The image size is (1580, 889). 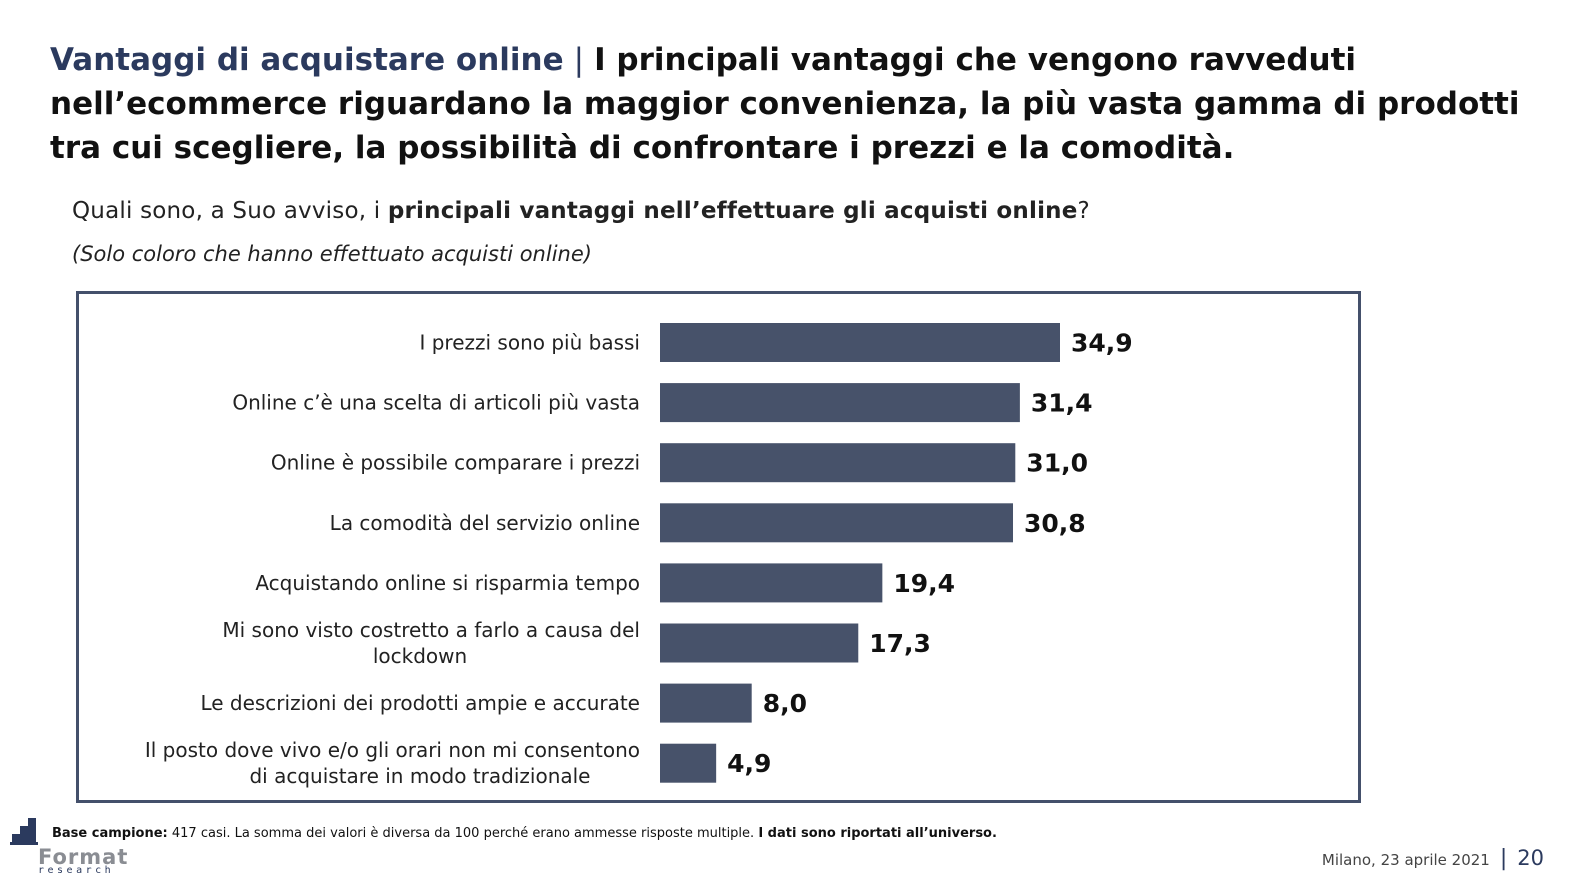 I want to click on logo-subtitle: research, so click(x=76, y=870).